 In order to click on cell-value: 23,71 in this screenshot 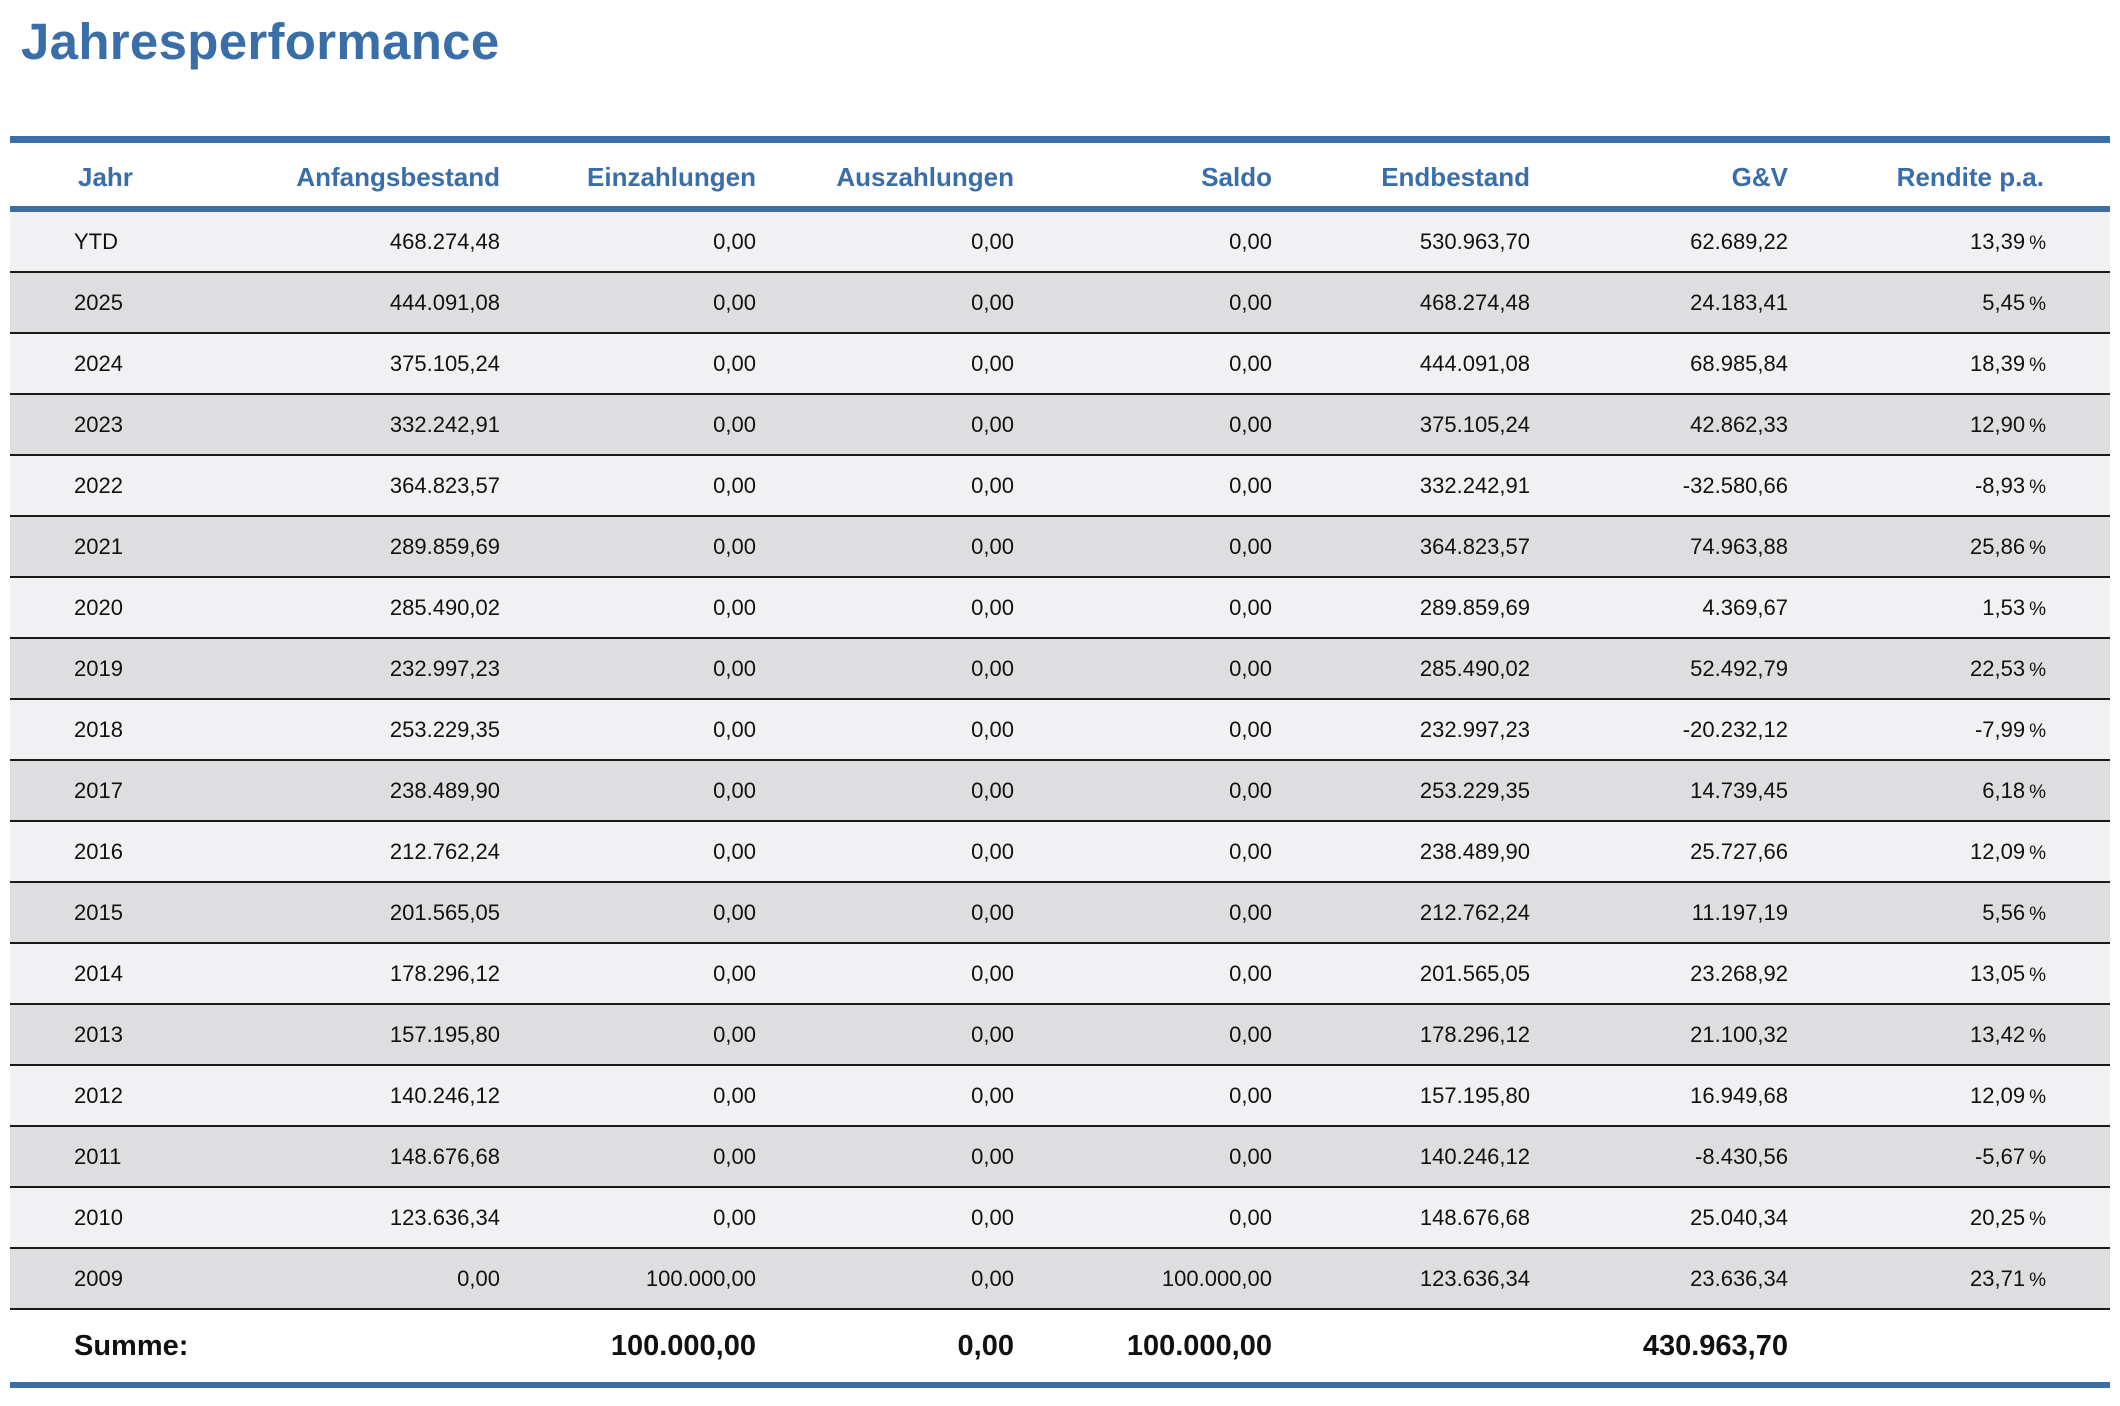, I will do `click(1998, 1278)`.